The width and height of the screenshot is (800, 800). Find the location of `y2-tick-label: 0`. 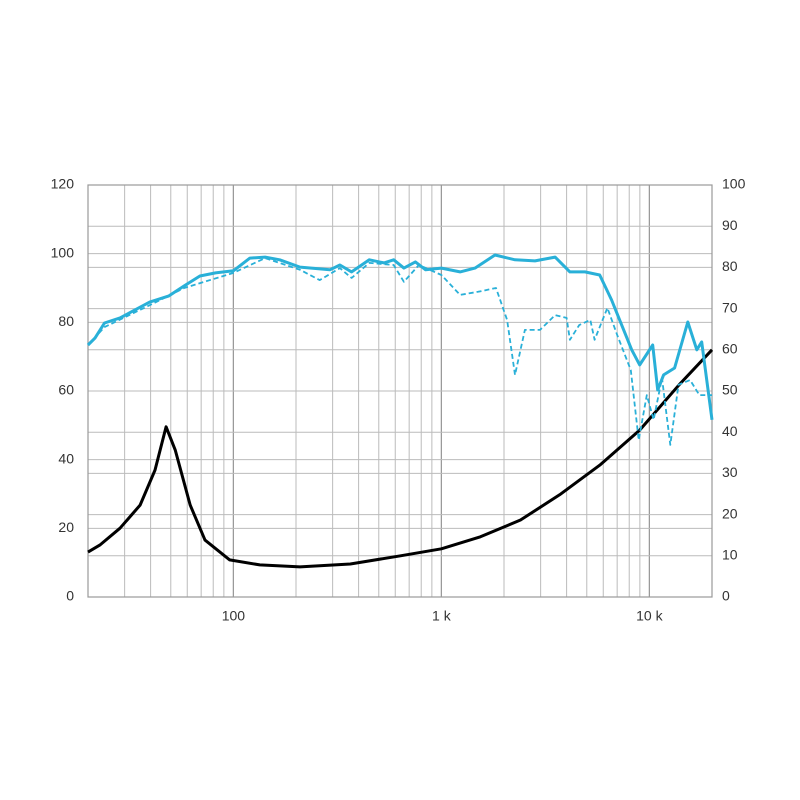

y2-tick-label: 0 is located at coordinates (726, 596).